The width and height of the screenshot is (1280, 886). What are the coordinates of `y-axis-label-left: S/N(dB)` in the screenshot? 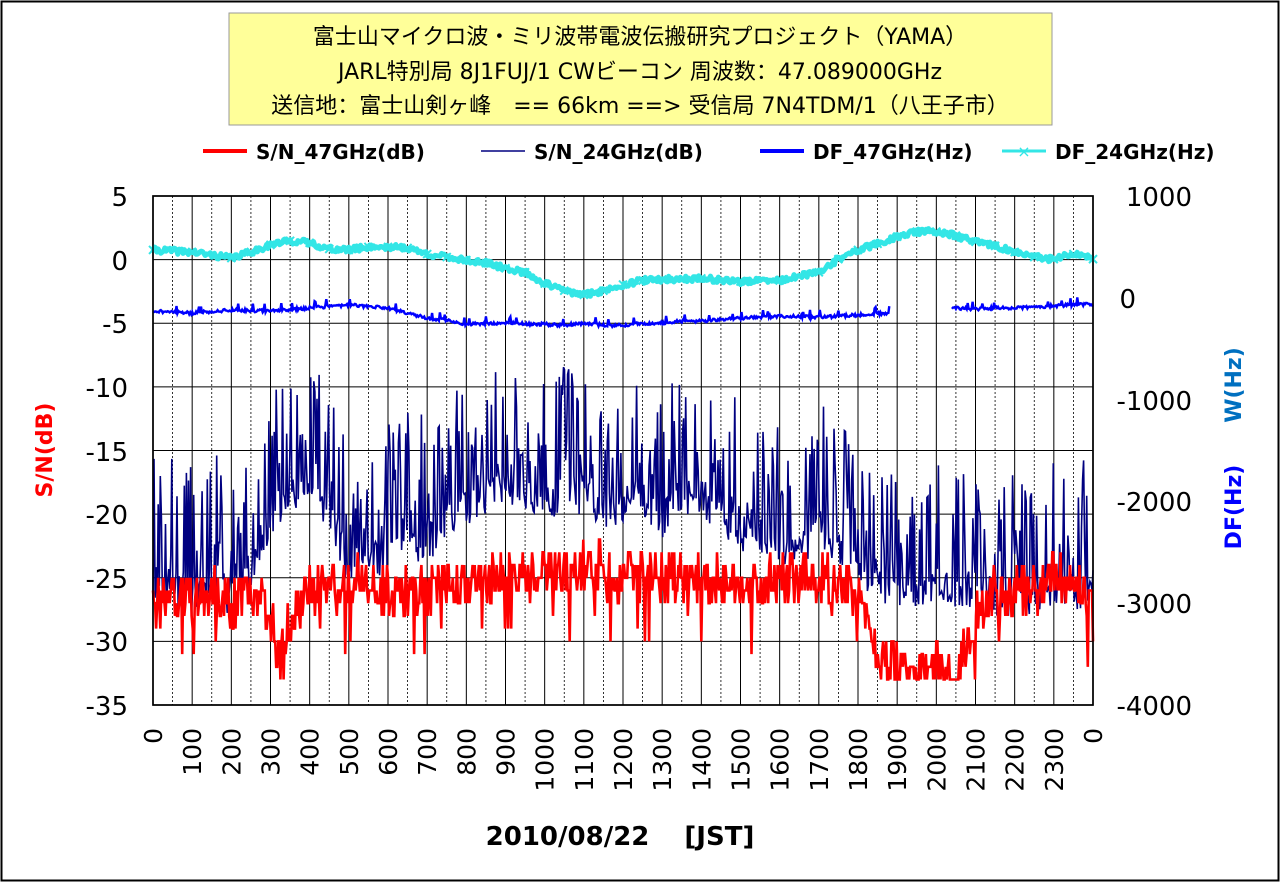 It's located at (45, 450).